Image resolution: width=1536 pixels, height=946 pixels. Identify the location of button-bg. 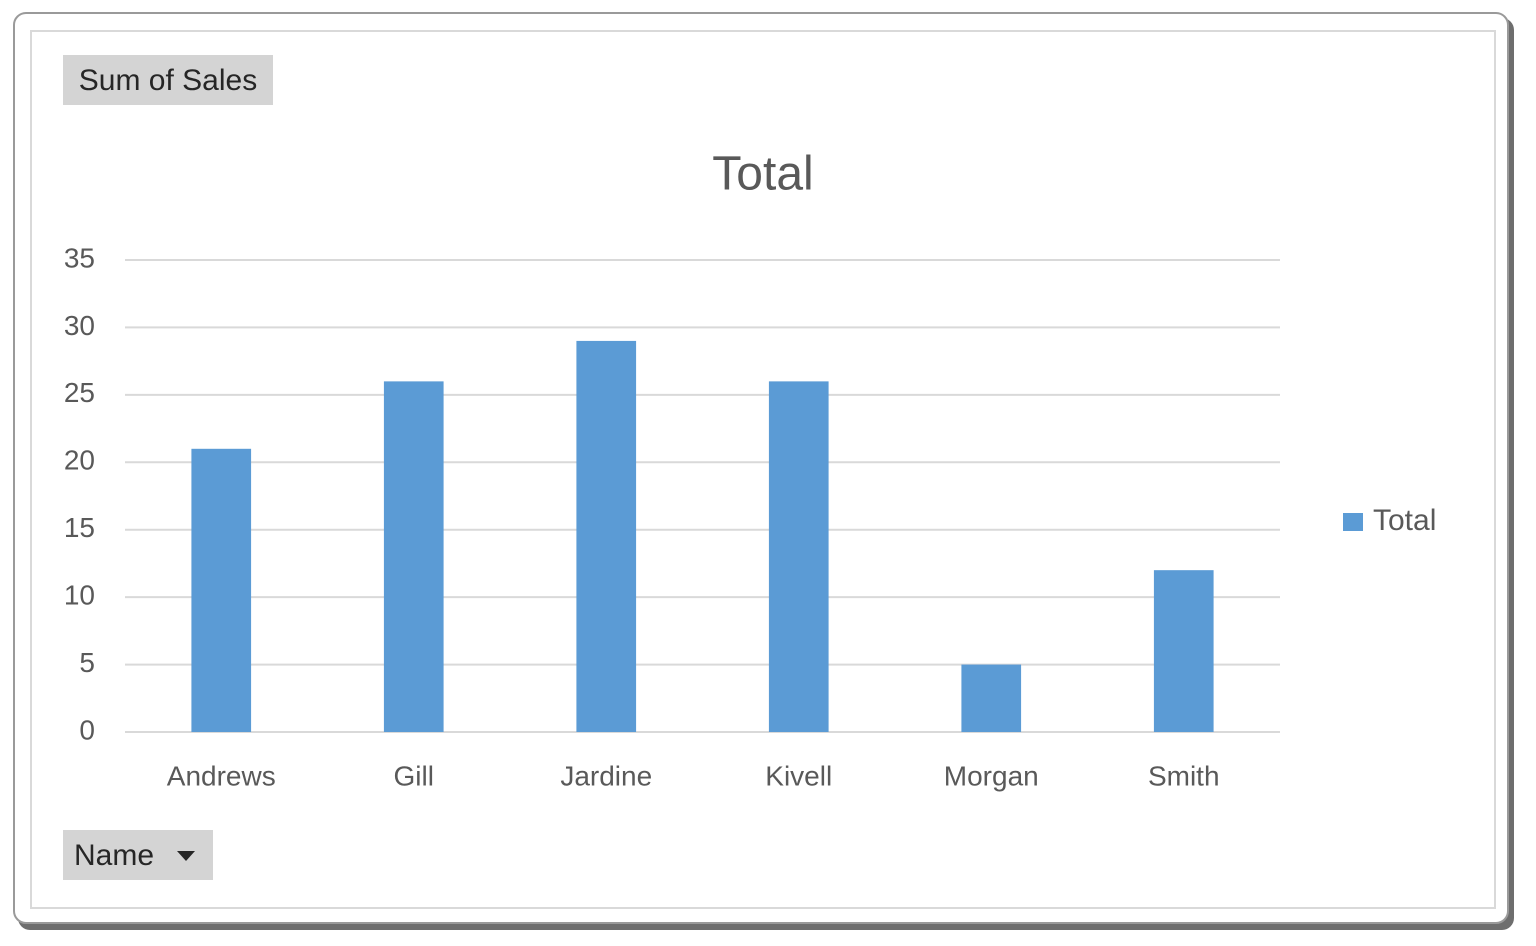
(168, 80).